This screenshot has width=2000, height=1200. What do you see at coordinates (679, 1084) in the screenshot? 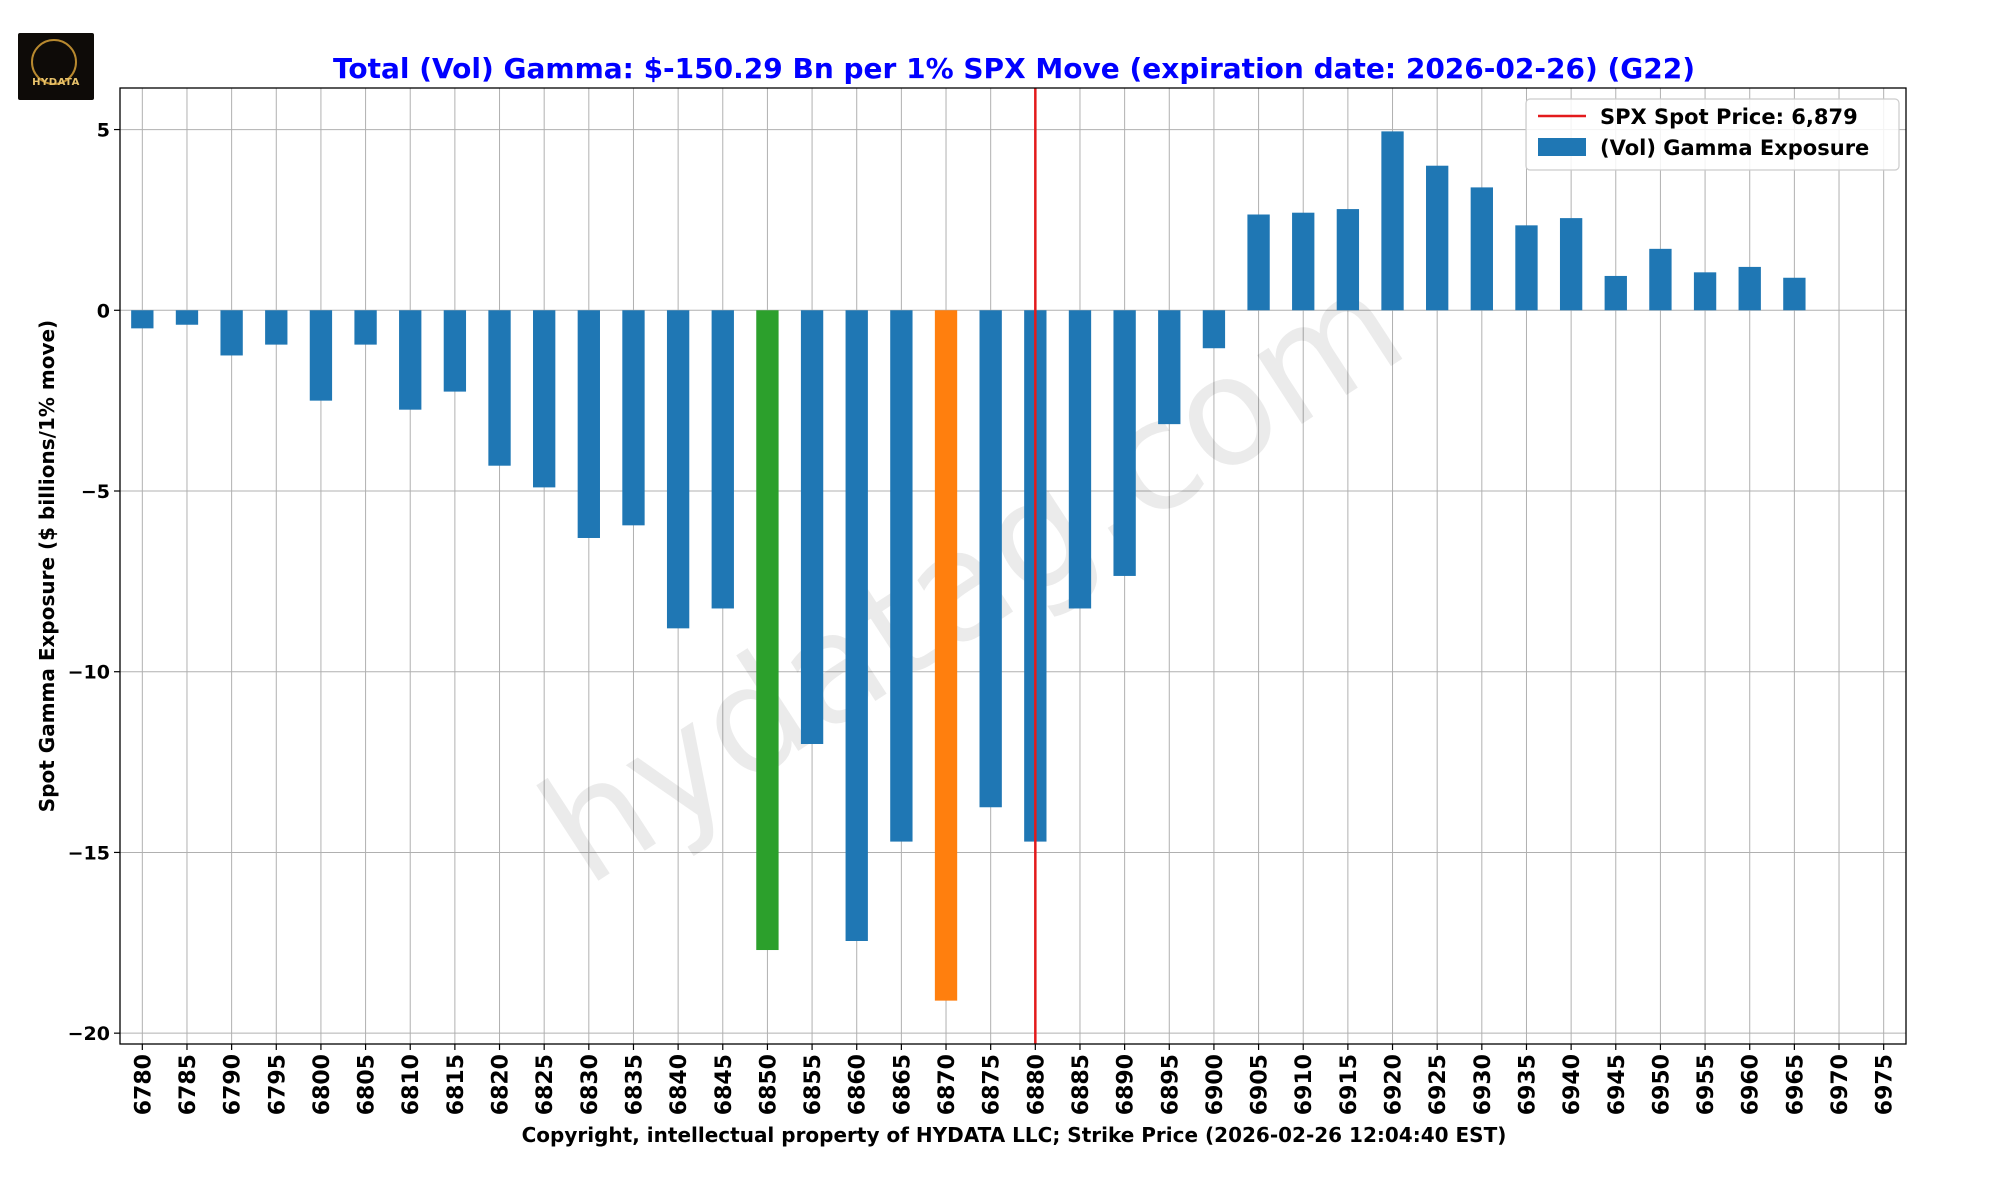
I see `x-tick-label: 6840` at bounding box center [679, 1084].